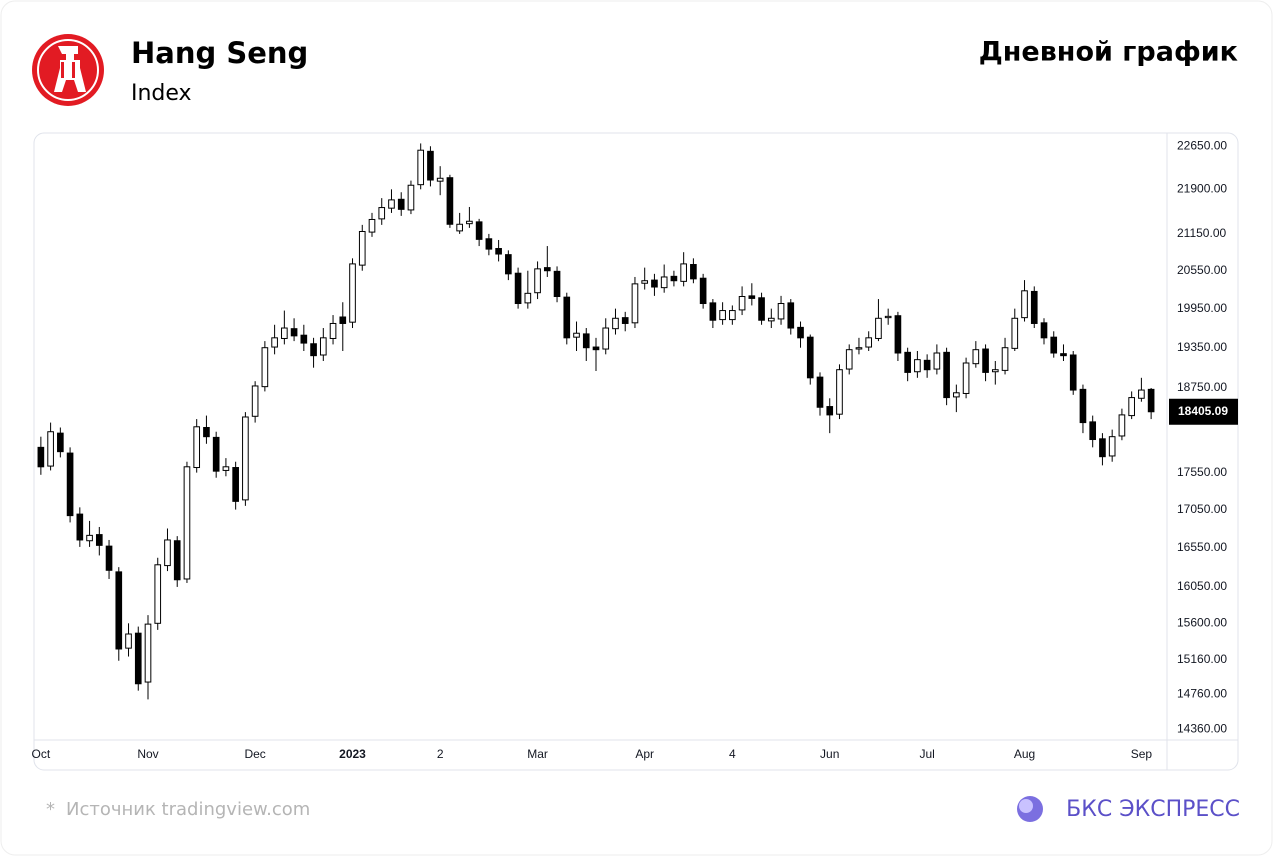 The height and width of the screenshot is (860, 1273). What do you see at coordinates (1202, 308) in the screenshot?
I see `y-tick-label: 19950.00` at bounding box center [1202, 308].